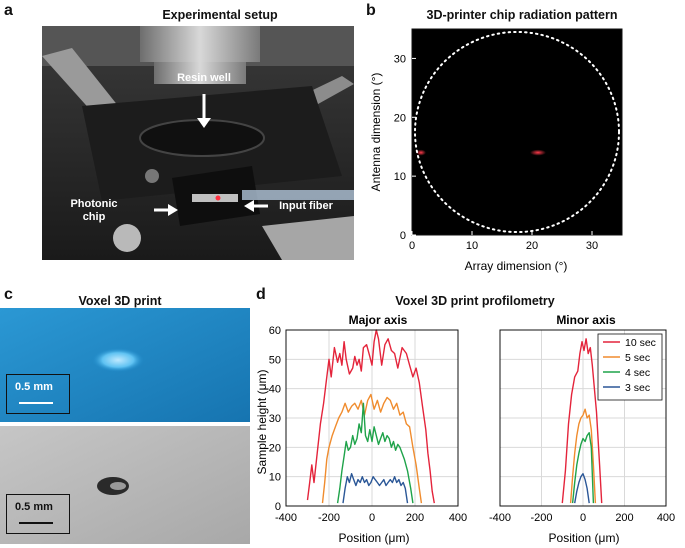 Image resolution: width=685 pixels, height=548 pixels. I want to click on resin-well-label: Resin well, so click(204, 78).